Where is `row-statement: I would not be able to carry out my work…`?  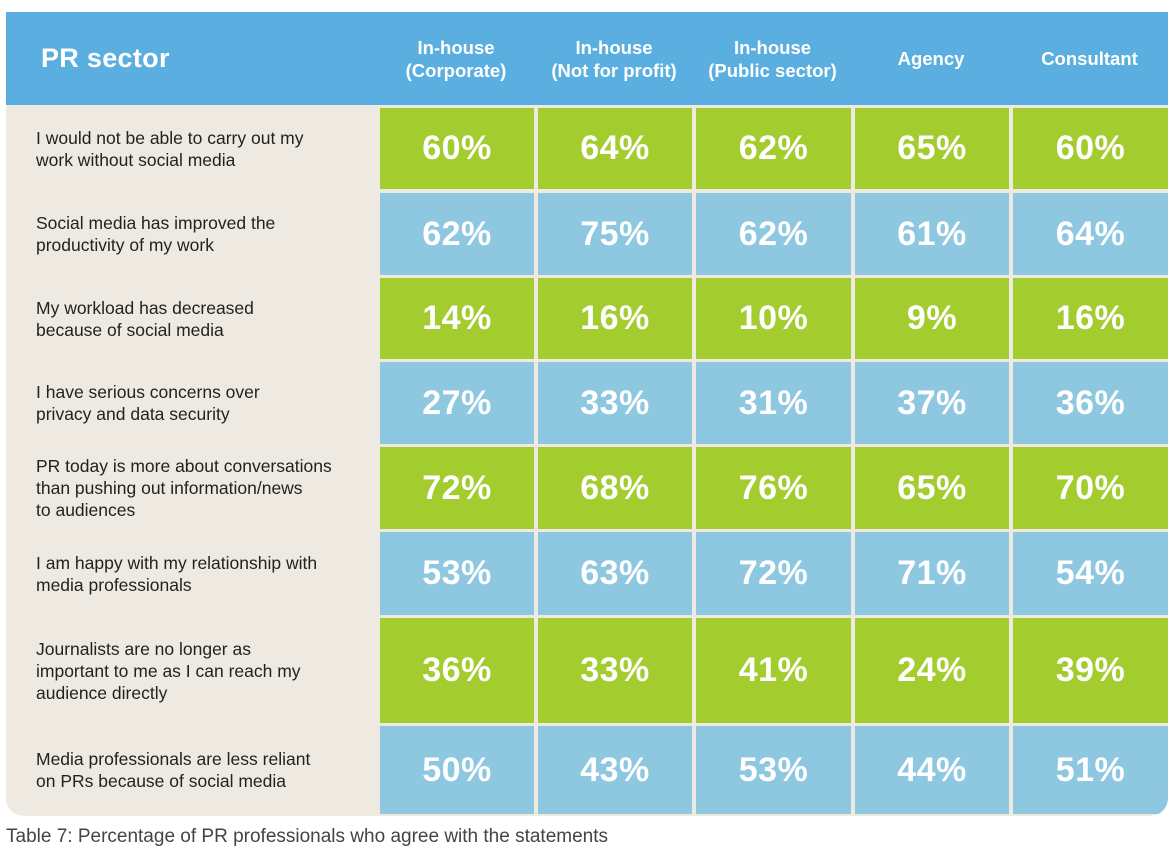 row-statement: I would not be able to carry out my work… is located at coordinates (192, 148).